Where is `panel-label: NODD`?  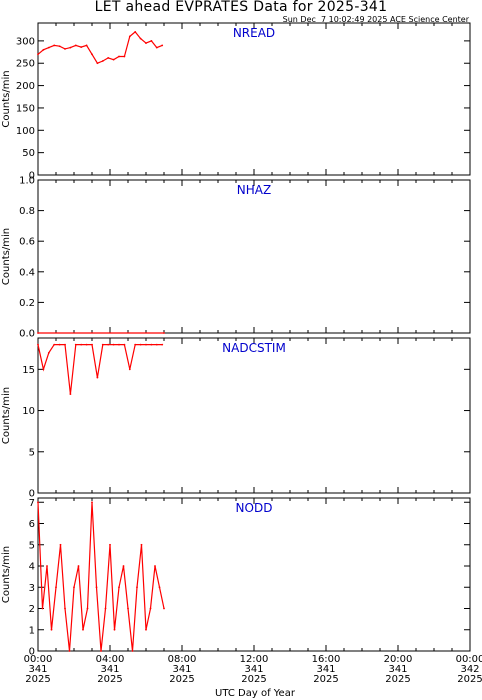 panel-label: NODD is located at coordinates (254, 508).